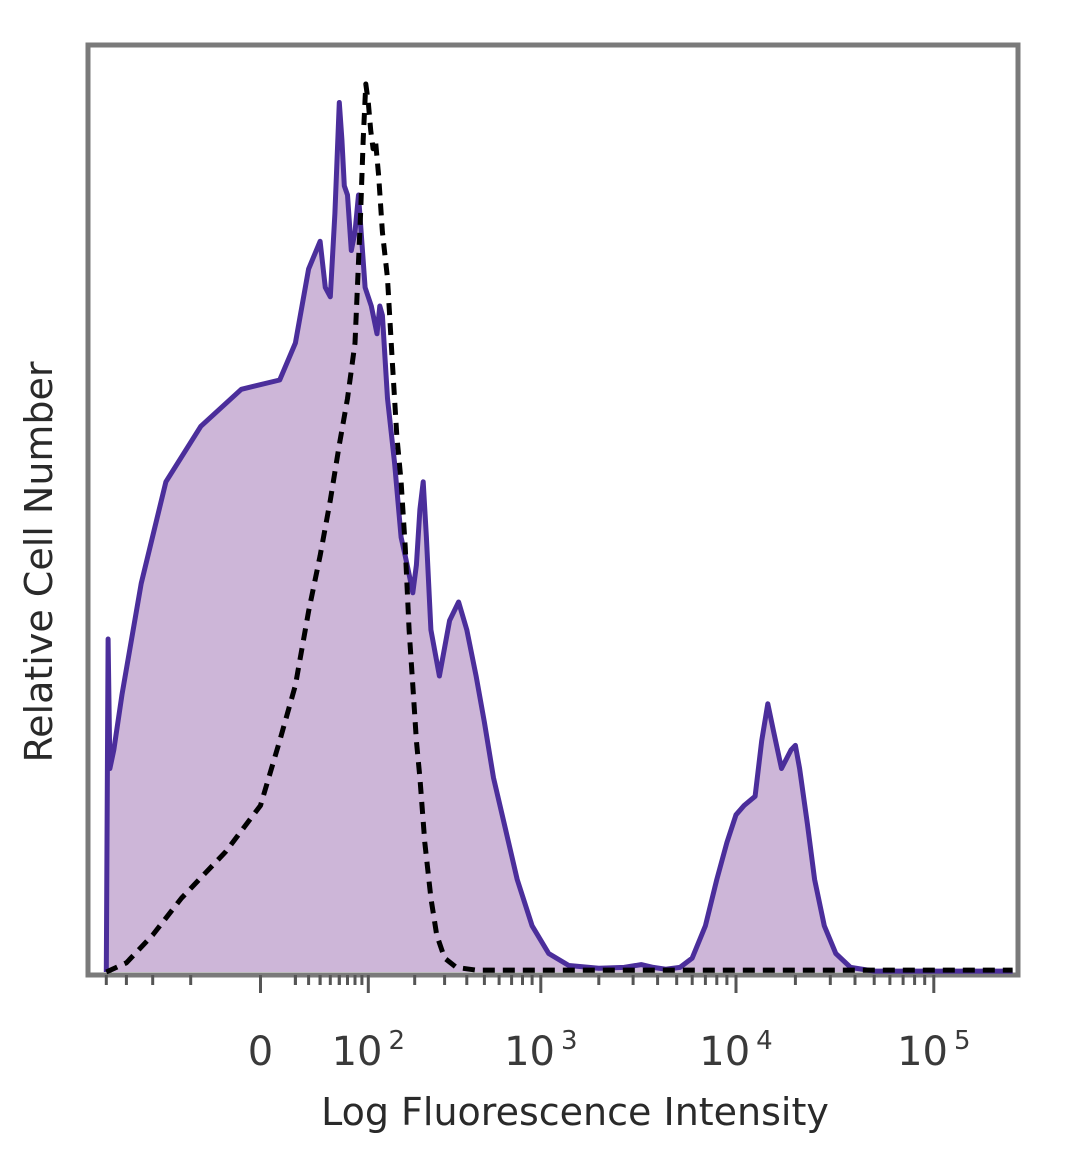  What do you see at coordinates (368, 1050) in the screenshot?
I see `x-tick-label: 10 2` at bounding box center [368, 1050].